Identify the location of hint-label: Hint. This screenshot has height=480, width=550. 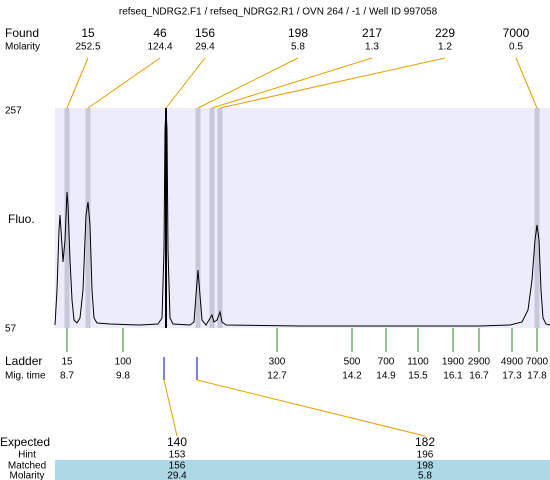
(27, 455).